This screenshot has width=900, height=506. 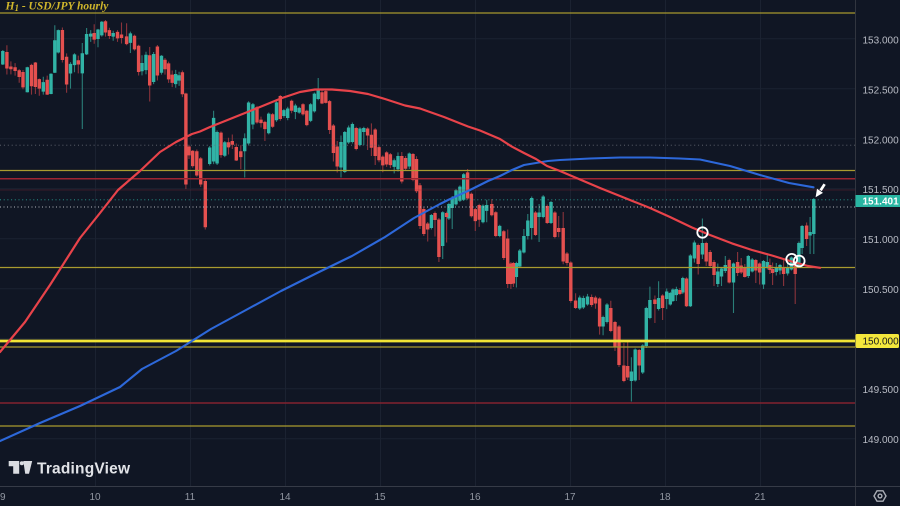 What do you see at coordinates (95, 497) in the screenshot?
I see `svg-text: 10` at bounding box center [95, 497].